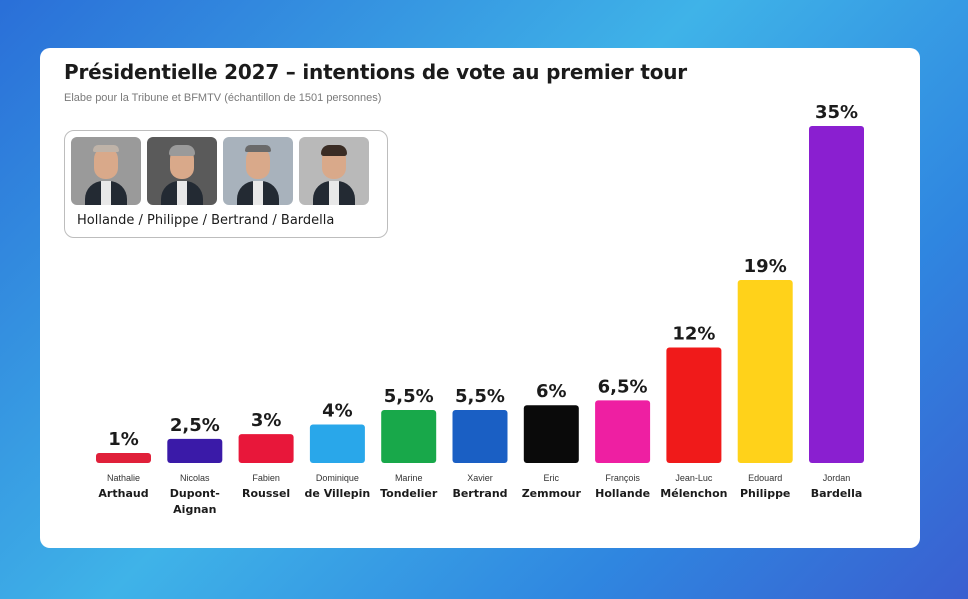 Image resolution: width=968 pixels, height=599 pixels. I want to click on category-first-name: François, so click(622, 478).